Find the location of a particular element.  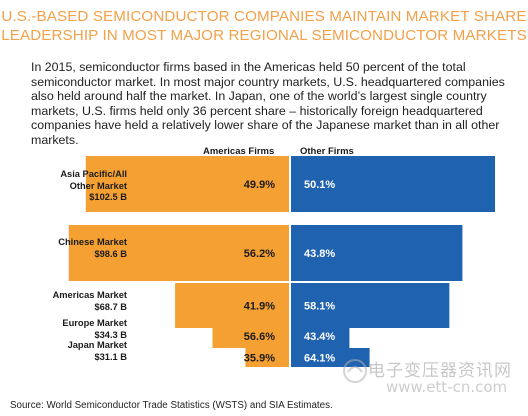

value-label-other-1: 43.8% is located at coordinates (319, 254).